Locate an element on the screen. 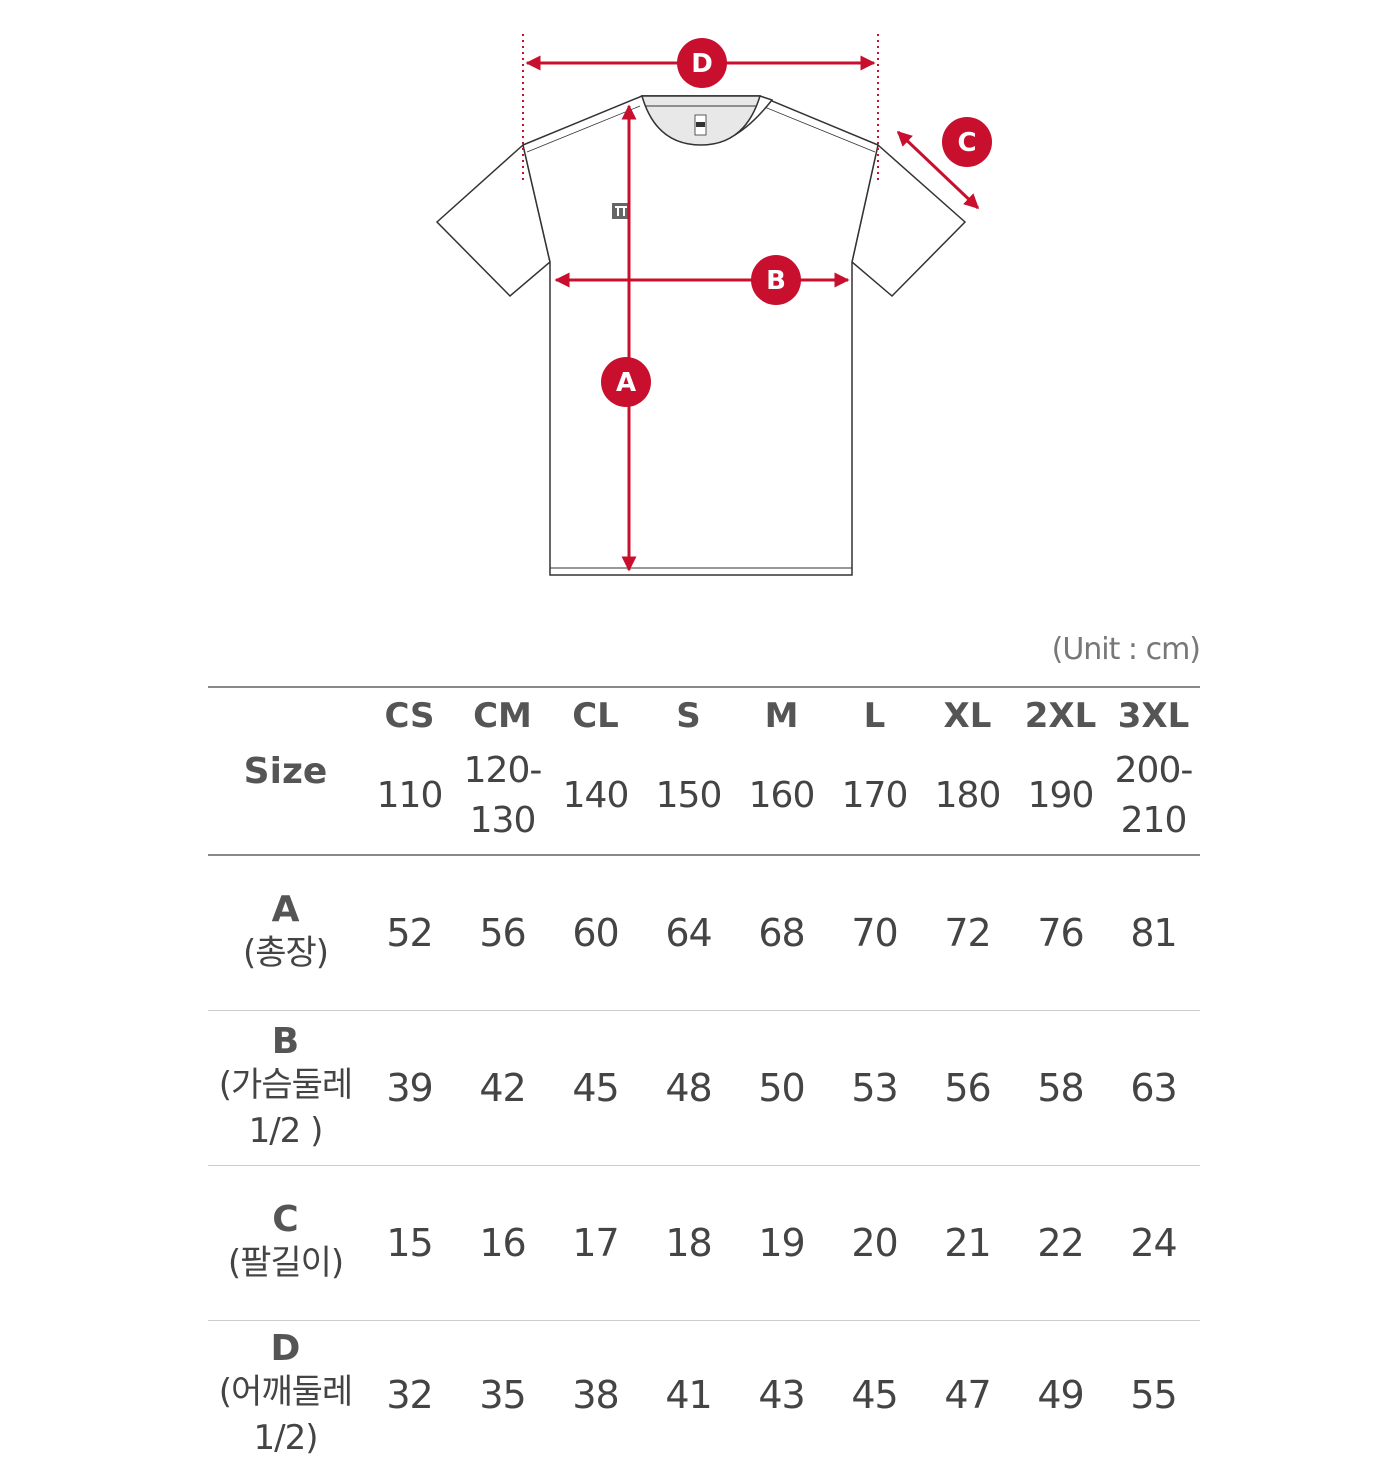  size-code: CM is located at coordinates (502, 716).